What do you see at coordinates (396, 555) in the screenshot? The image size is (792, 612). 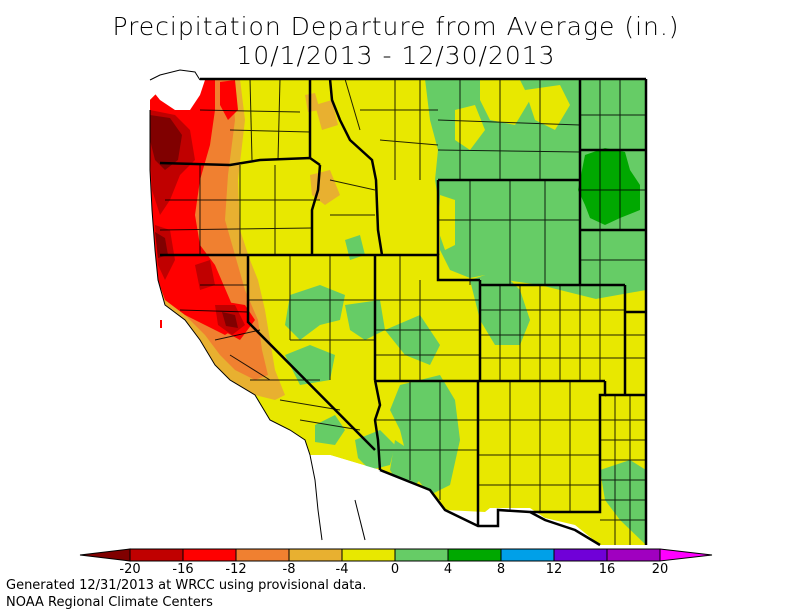 I see `legend-colorbar` at bounding box center [396, 555].